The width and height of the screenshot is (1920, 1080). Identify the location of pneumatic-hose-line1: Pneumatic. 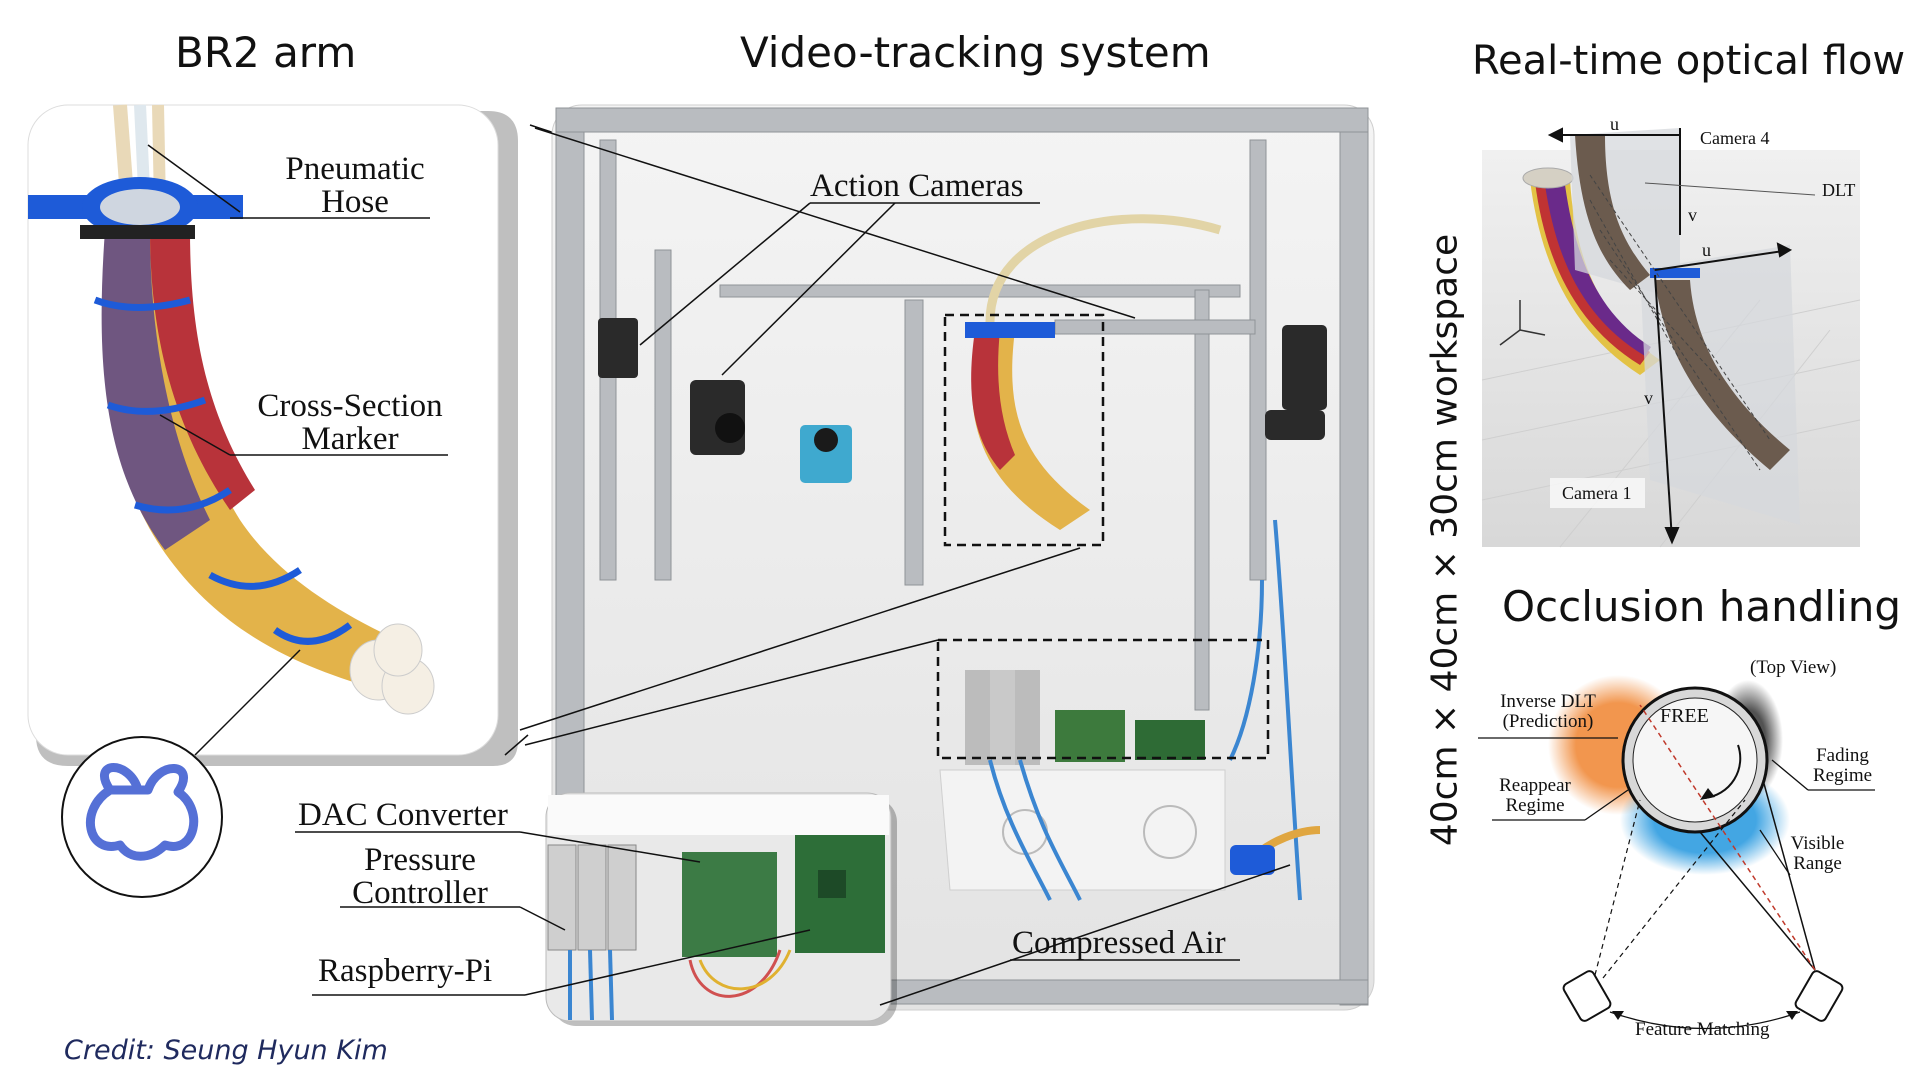
(355, 169).